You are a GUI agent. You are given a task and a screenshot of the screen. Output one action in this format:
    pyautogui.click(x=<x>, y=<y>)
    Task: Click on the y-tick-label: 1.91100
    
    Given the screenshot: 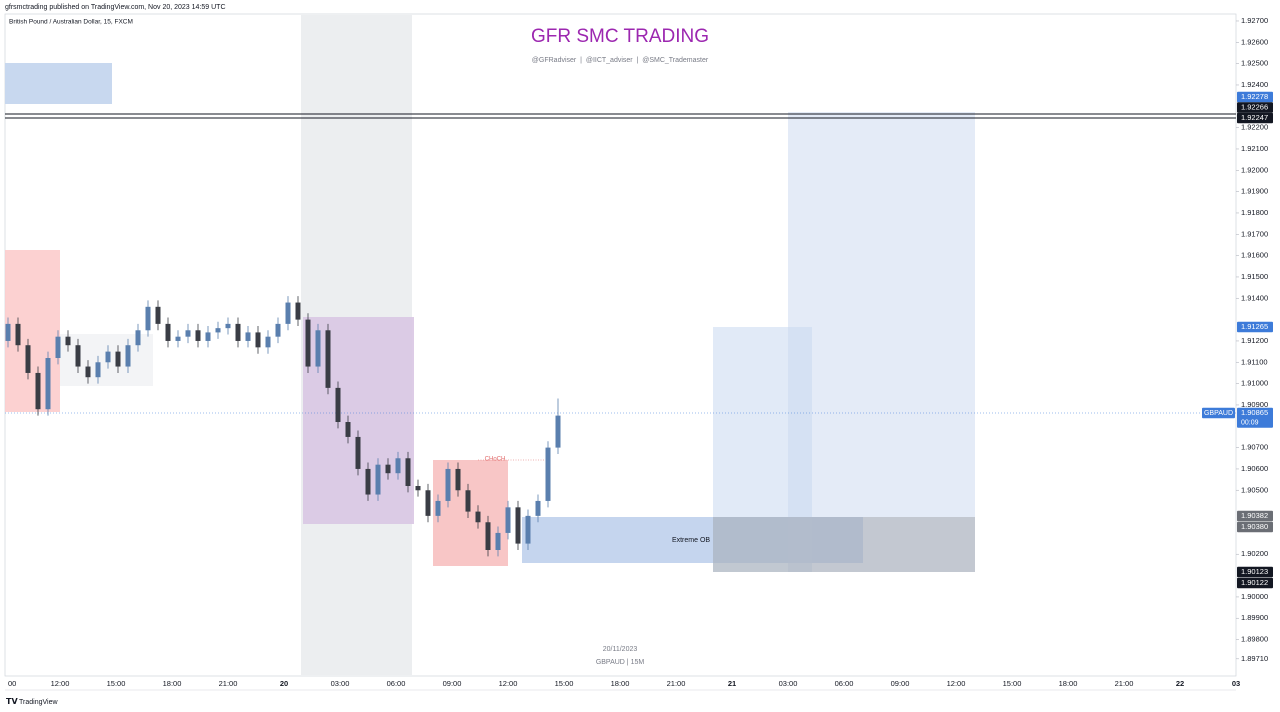 What is the action you would take?
    pyautogui.click(x=1254, y=361)
    